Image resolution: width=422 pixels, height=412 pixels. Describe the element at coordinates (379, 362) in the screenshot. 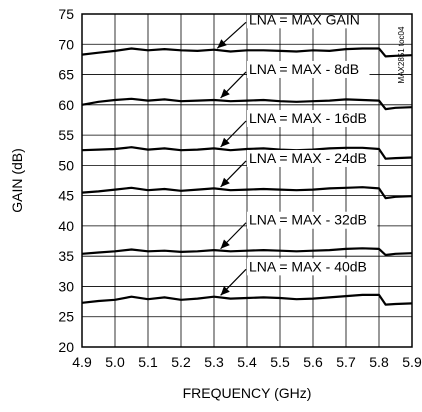

I see `x-tick-label: 5.8` at that location.